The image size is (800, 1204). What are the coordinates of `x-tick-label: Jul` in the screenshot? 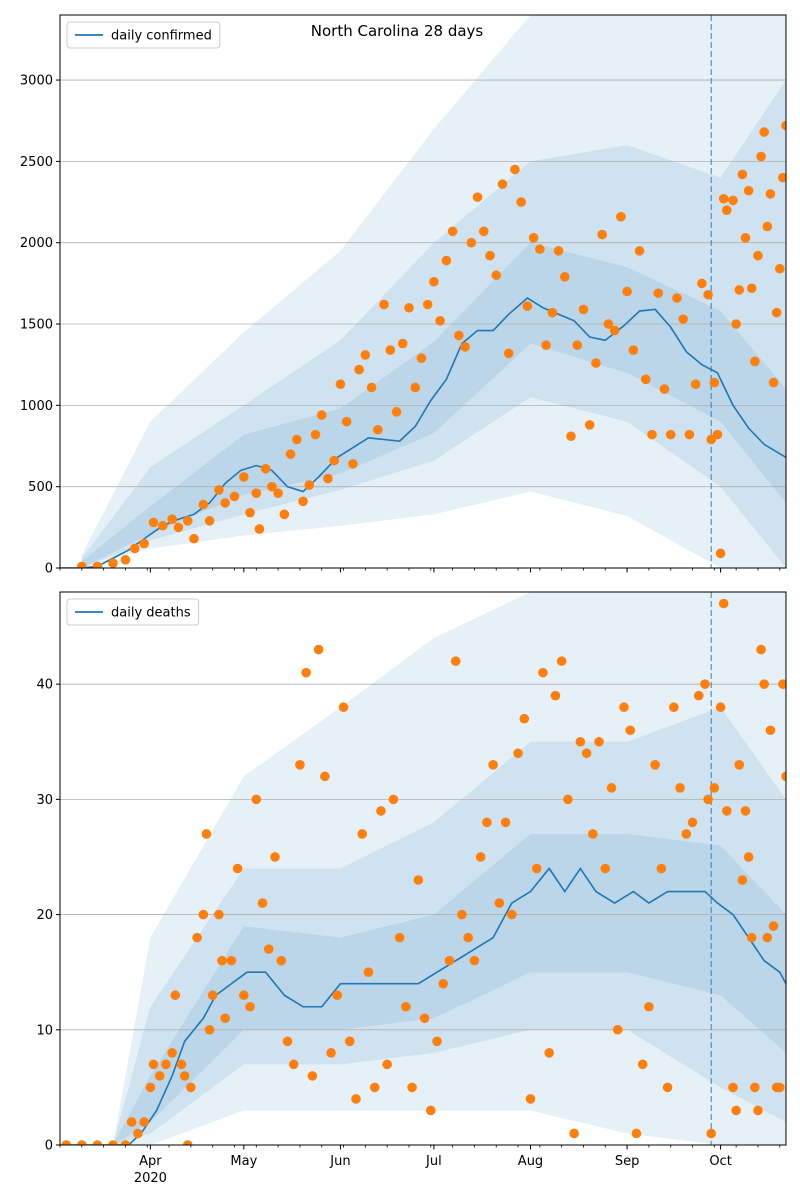 It's located at (433, 1161).